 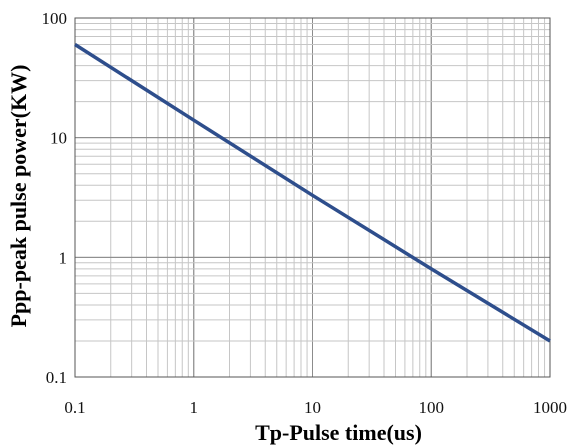 What do you see at coordinates (58, 138) in the screenshot?
I see `y-tick-label: 10` at bounding box center [58, 138].